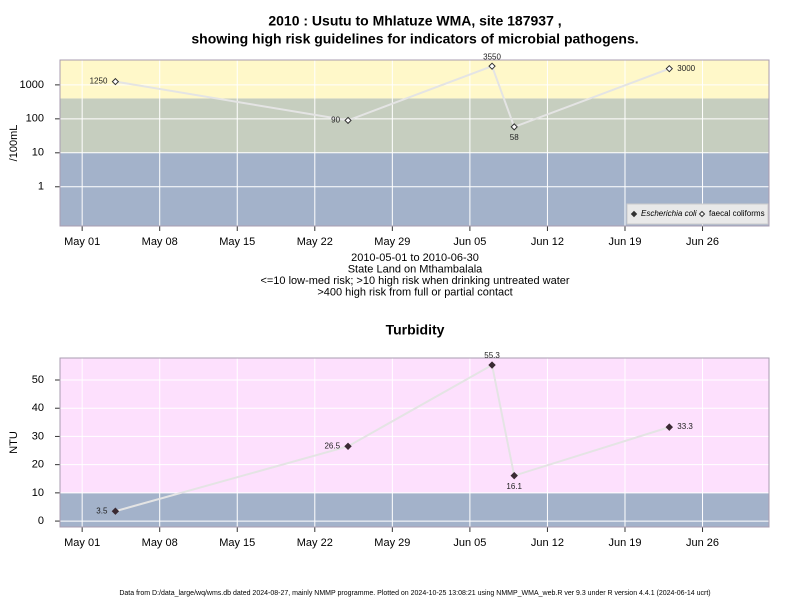 This screenshot has height=600, width=800. I want to click on legend-label: faecal coliforms, so click(737, 213).